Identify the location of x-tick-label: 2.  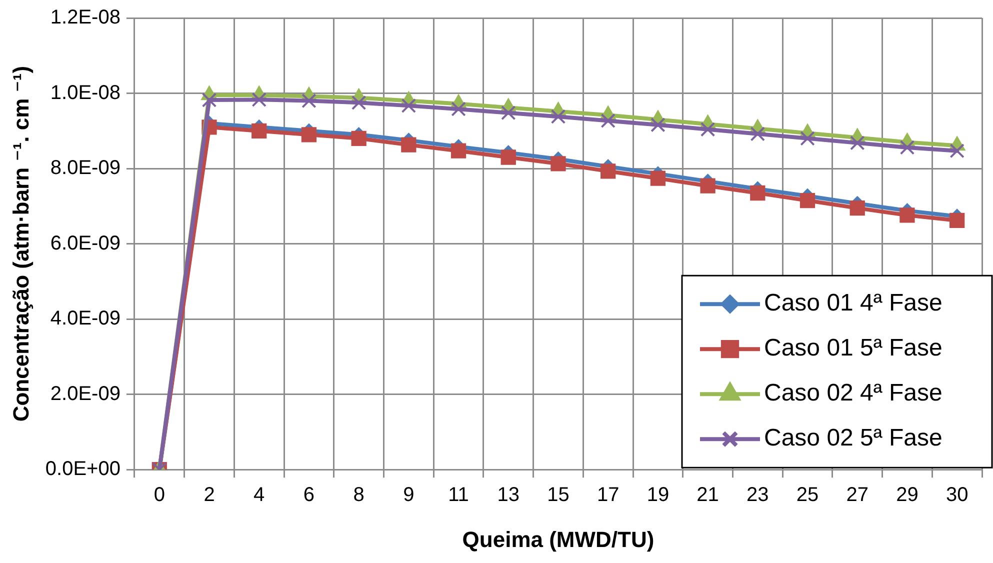
(209, 495).